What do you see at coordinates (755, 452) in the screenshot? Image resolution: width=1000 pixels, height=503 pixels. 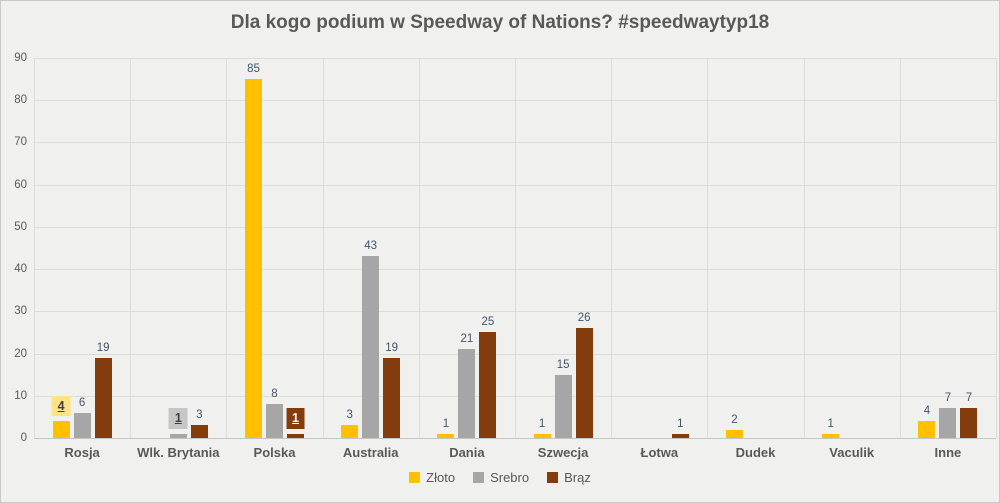 I see `category-label: Dudek` at bounding box center [755, 452].